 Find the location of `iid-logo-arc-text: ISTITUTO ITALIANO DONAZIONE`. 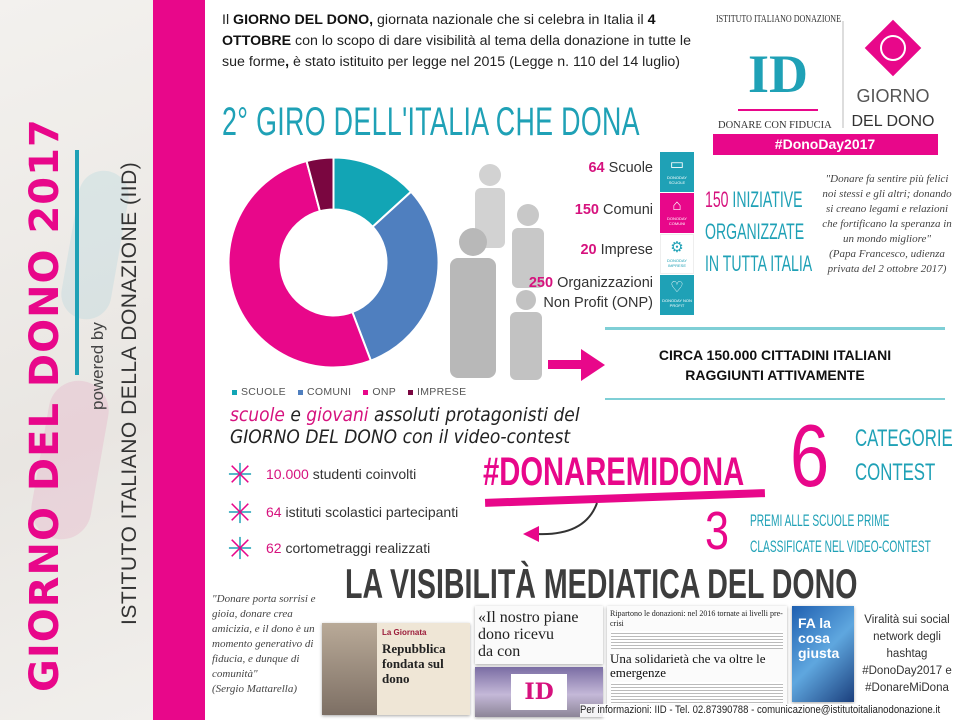

iid-logo-arc-text: ISTITUTO ITALIANO DONAZIONE is located at coordinates (778, 19).